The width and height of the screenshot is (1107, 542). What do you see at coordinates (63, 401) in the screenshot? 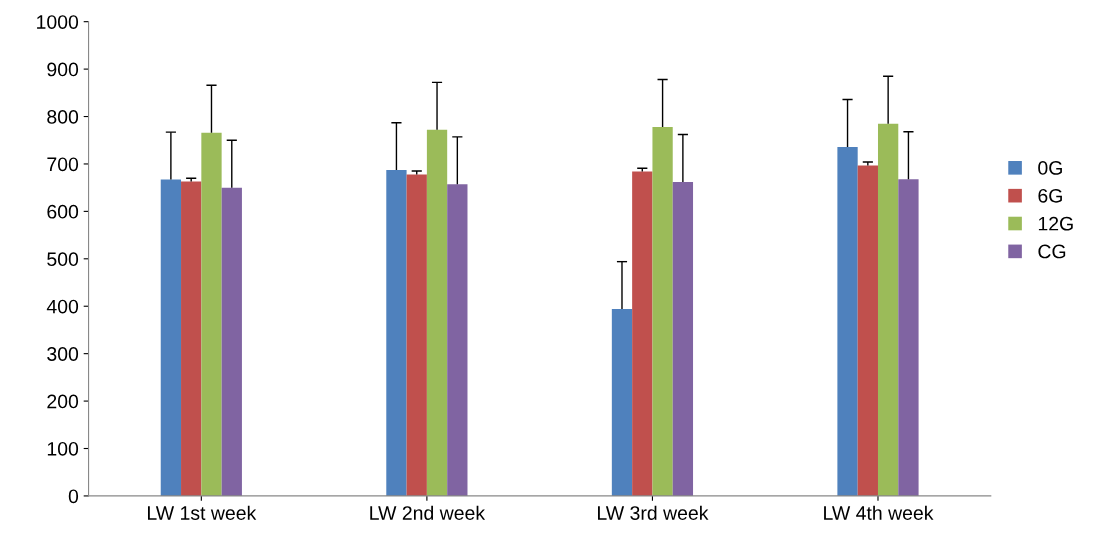
I see `y-tick-label: 200` at bounding box center [63, 401].